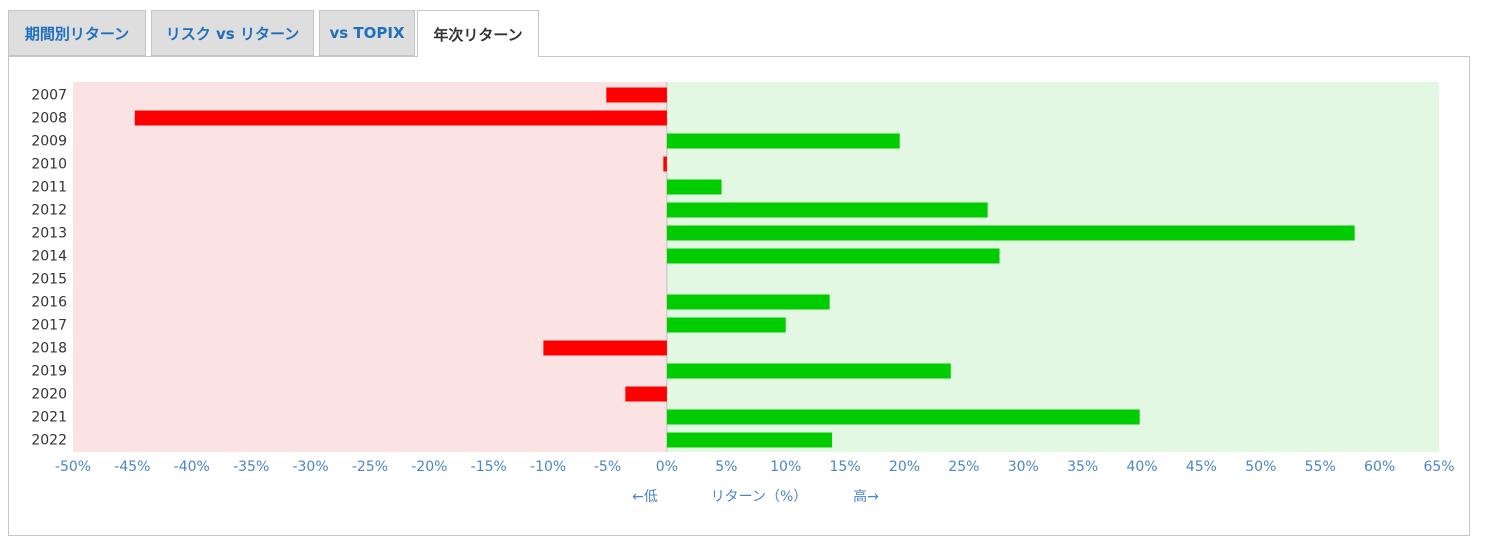 Image resolution: width=1489 pixels, height=536 pixels. I want to click on bar-2020, so click(646, 394).